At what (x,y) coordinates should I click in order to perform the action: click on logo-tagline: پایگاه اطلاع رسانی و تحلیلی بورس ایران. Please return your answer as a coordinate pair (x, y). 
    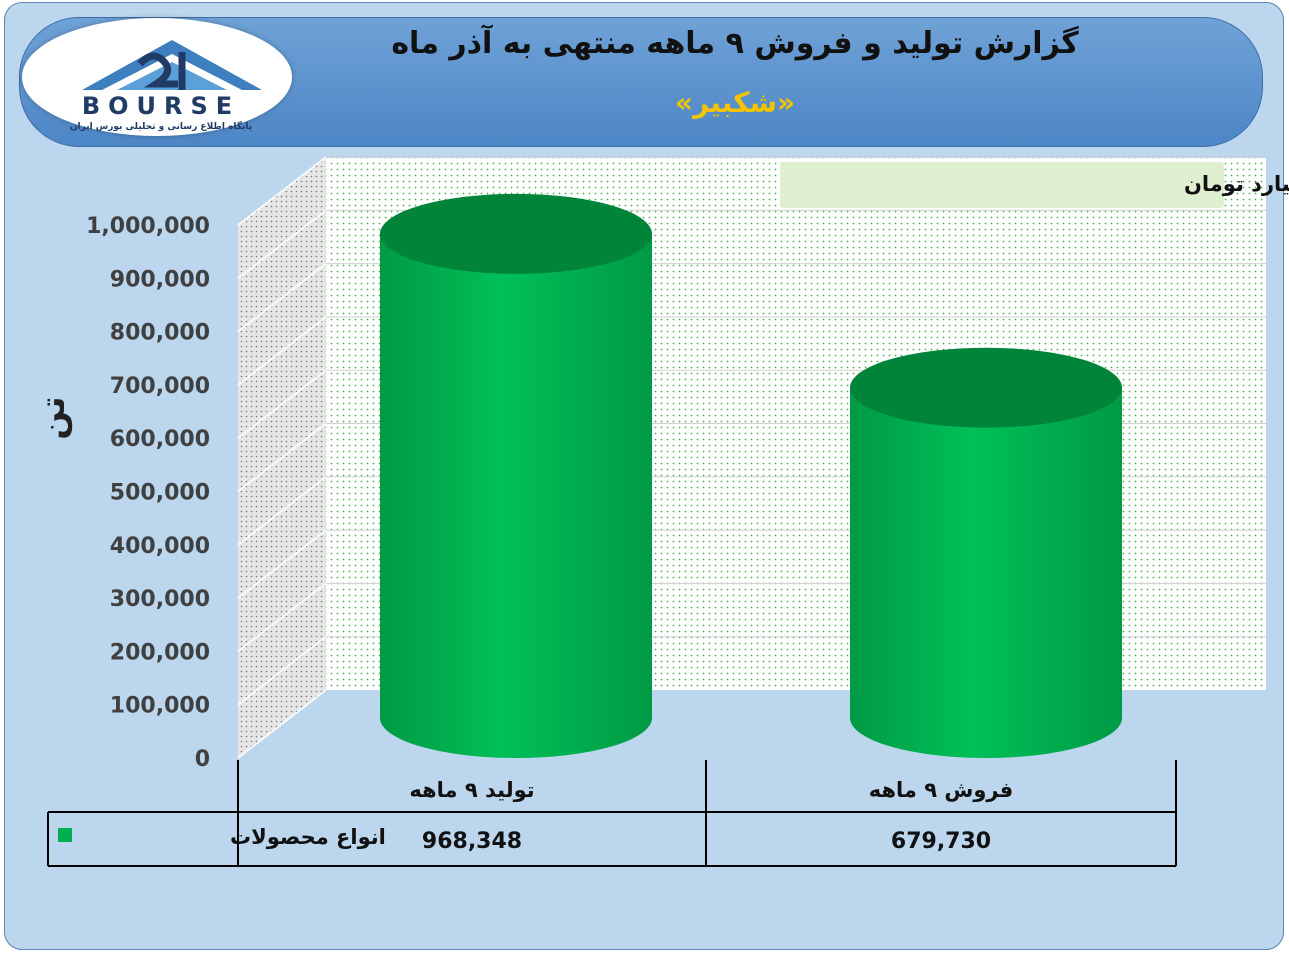
    Looking at the image, I should click on (161, 127).